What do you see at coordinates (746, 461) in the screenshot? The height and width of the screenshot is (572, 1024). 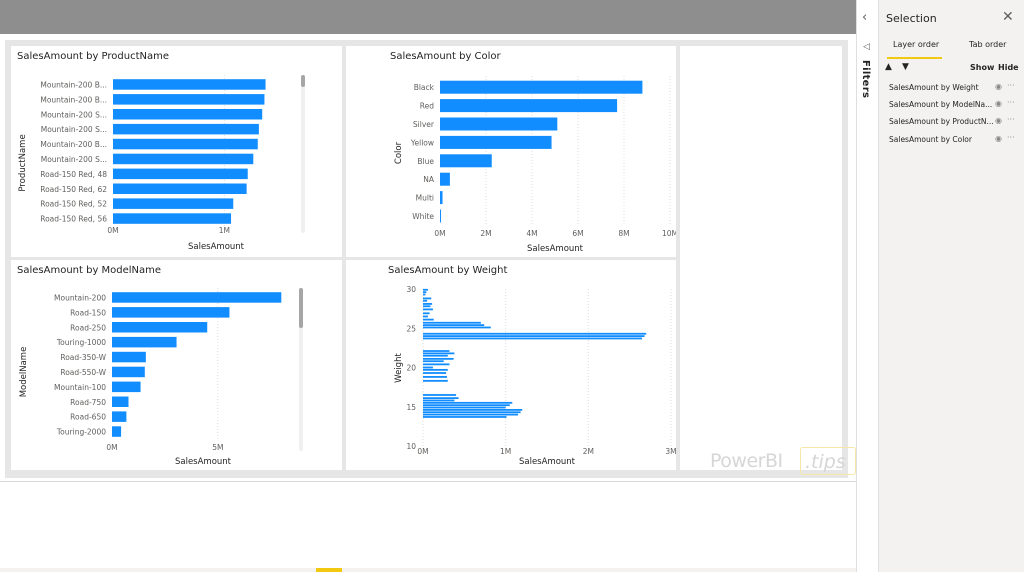 I see `watermark-text: PowerBI` at bounding box center [746, 461].